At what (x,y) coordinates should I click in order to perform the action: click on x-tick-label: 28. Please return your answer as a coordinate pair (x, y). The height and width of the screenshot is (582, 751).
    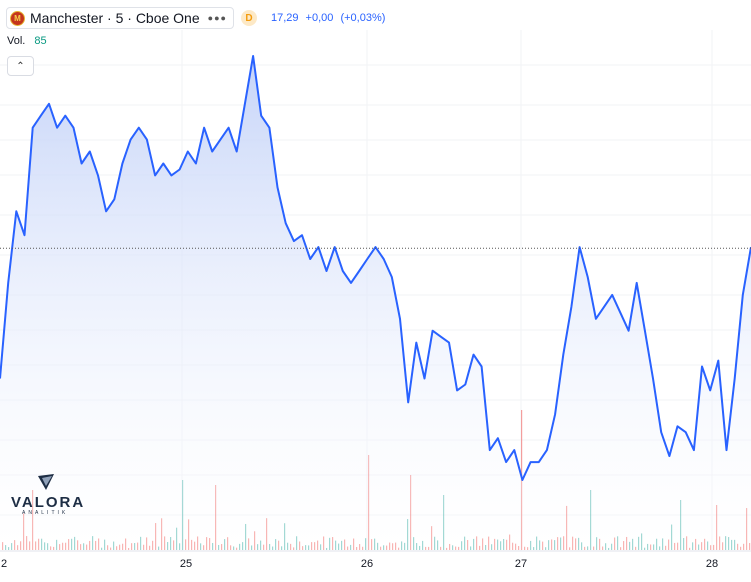
    Looking at the image, I should click on (712, 564).